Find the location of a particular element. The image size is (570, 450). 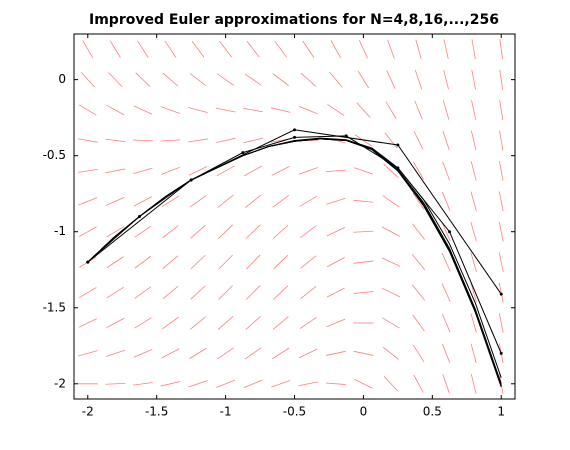

x-tick-label: 0 is located at coordinates (364, 412).